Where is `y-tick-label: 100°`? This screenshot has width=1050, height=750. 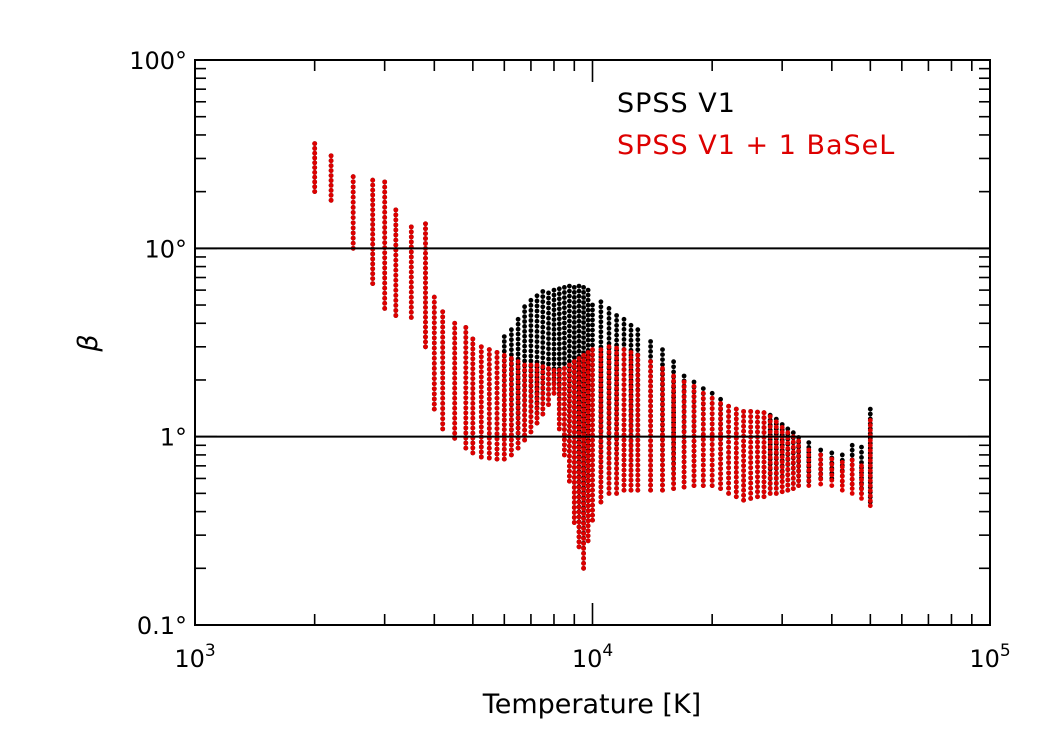
y-tick-label: 100° is located at coordinates (158, 61).